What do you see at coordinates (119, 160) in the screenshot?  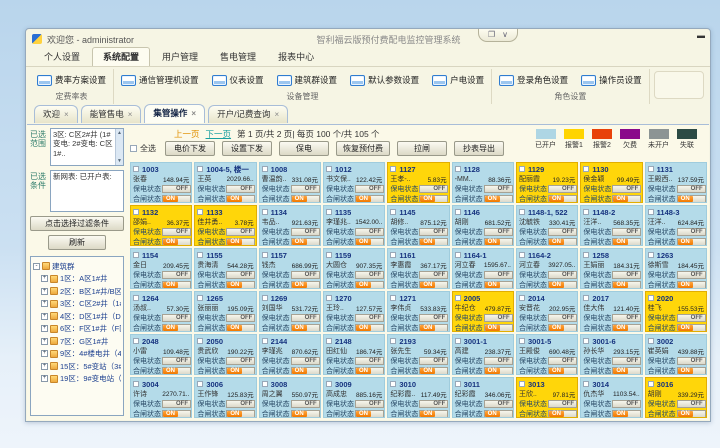 I see `scroll-down-icon: ▼` at bounding box center [119, 160].